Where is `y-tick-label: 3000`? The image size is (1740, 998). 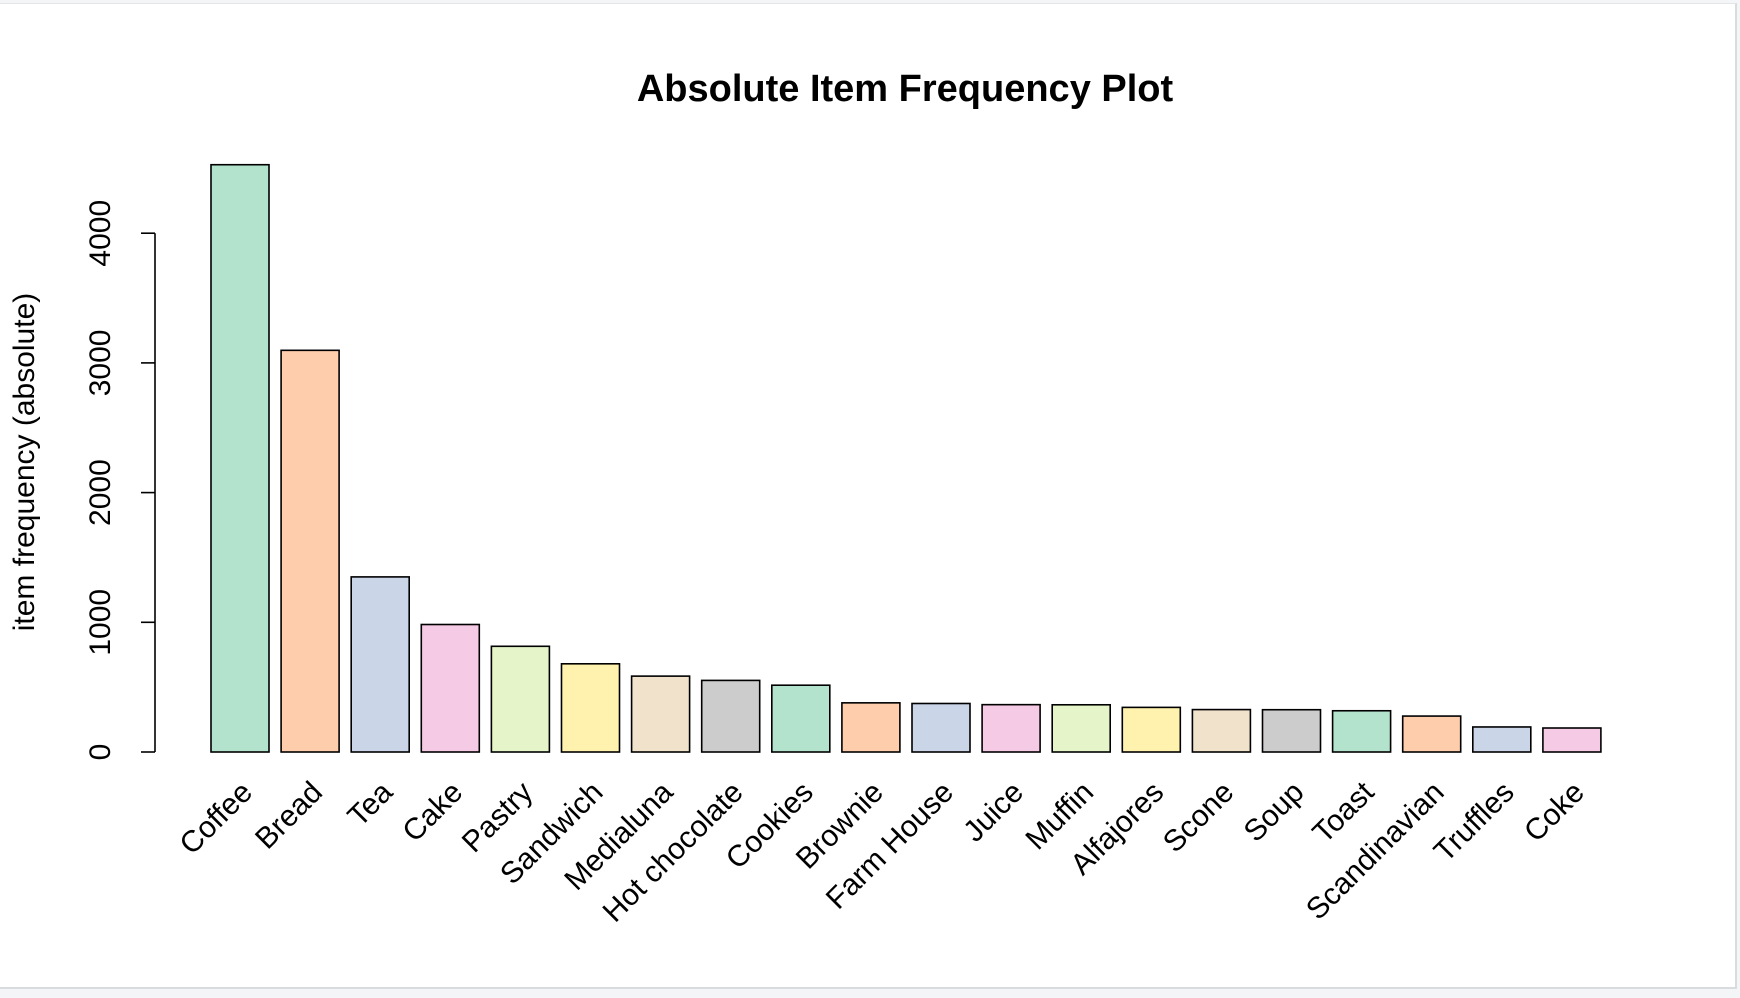 y-tick-label: 3000 is located at coordinates (100, 363).